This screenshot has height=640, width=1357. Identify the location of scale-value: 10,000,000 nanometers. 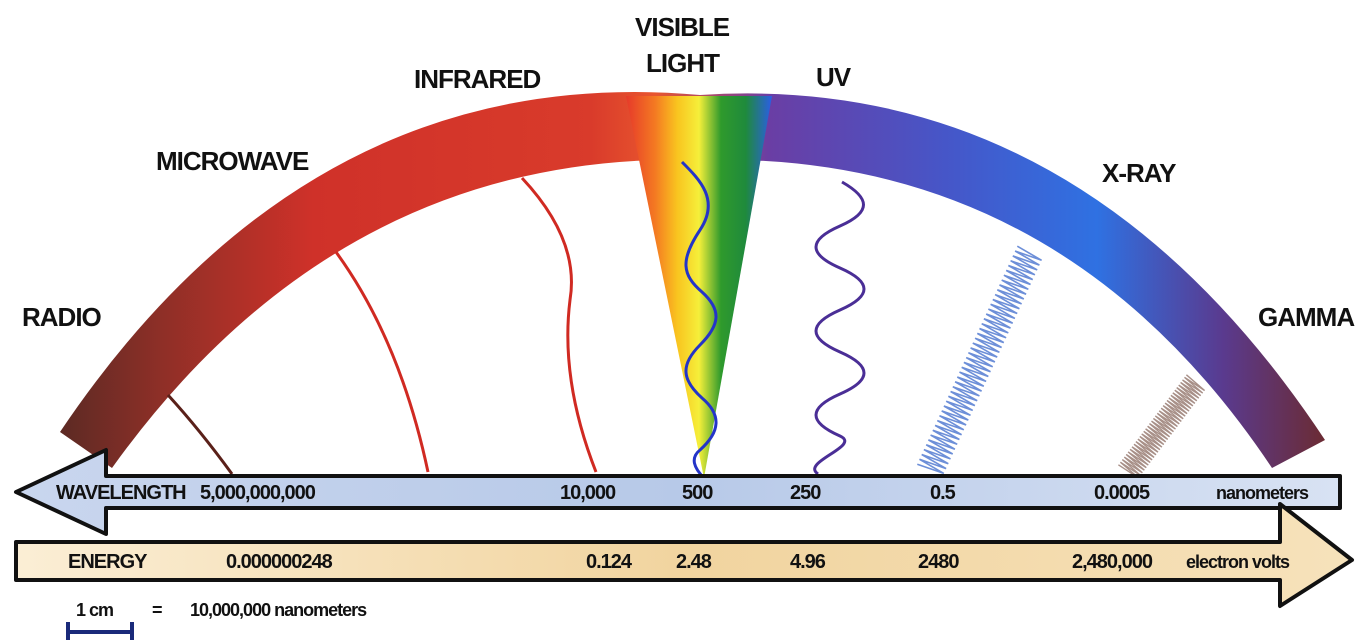
(278, 610).